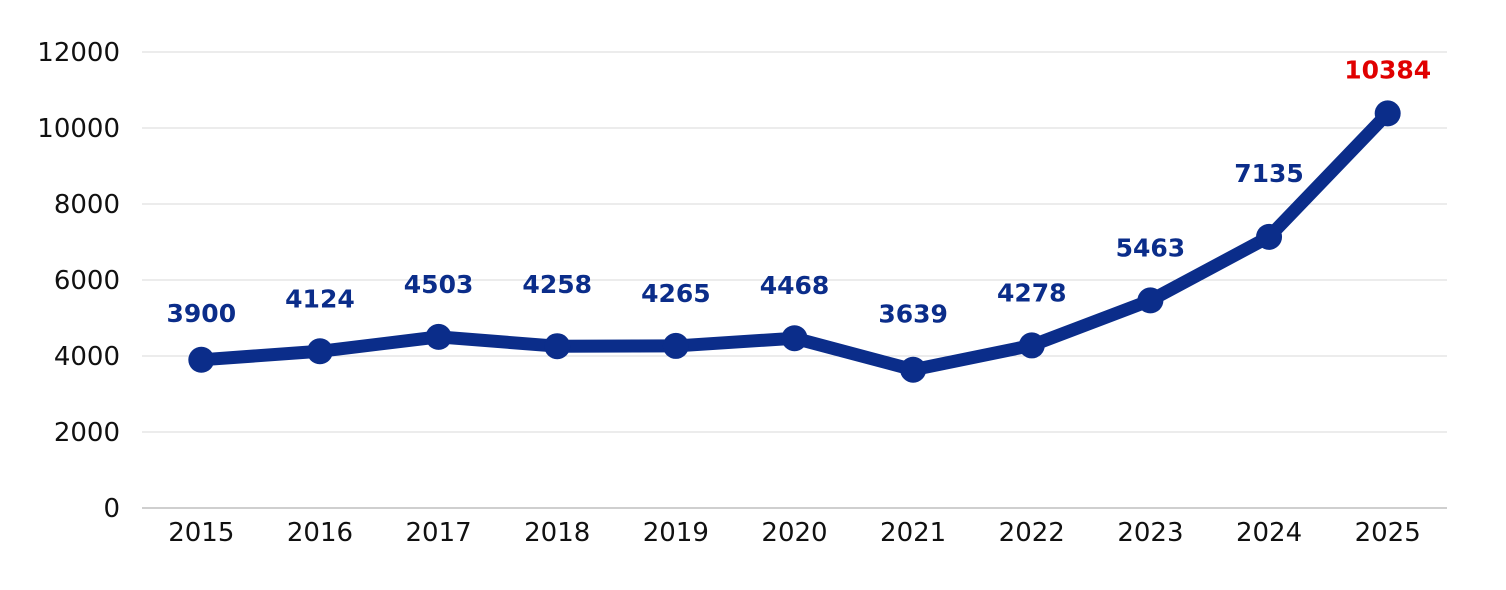  I want to click on x-tick-label-2017: 2017, so click(439, 533).